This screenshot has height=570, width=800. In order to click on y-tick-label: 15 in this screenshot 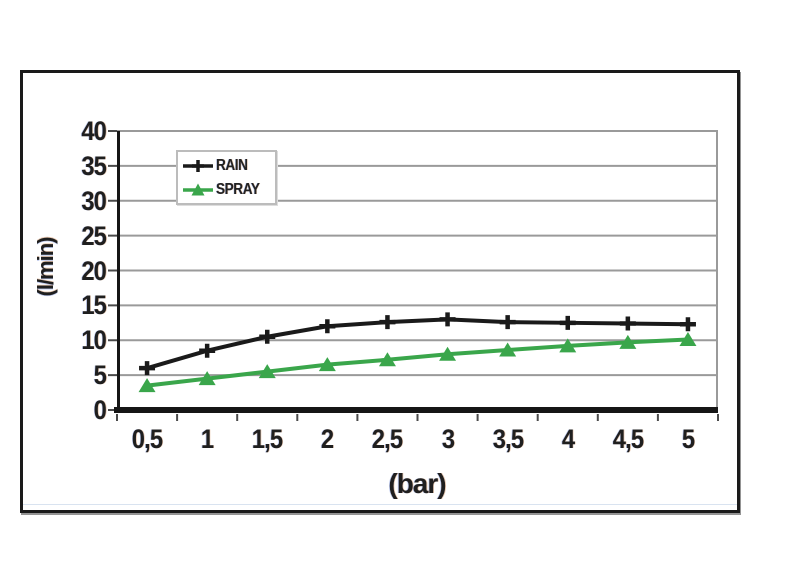, I will do `click(94, 305)`.